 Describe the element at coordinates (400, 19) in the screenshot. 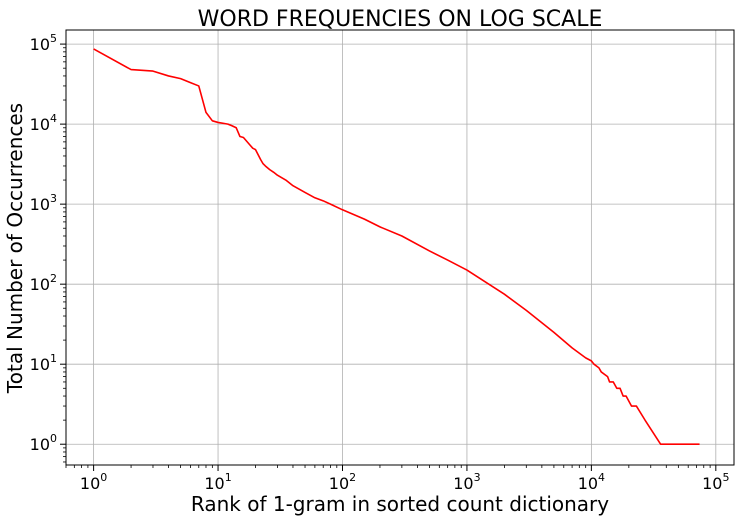

I see `chart-title: WORD FREQUENCIES ON LOG SCALE` at that location.